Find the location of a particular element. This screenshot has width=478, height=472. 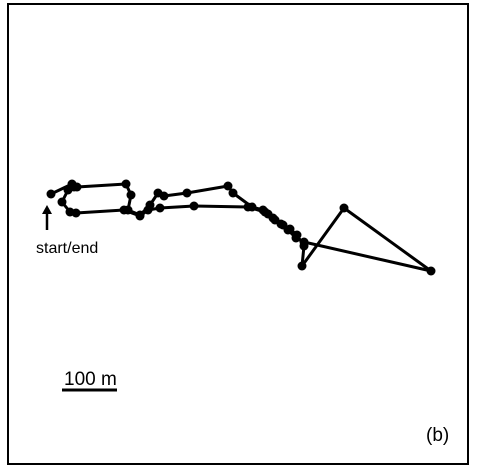

start-arrow-icon is located at coordinates (47, 217).